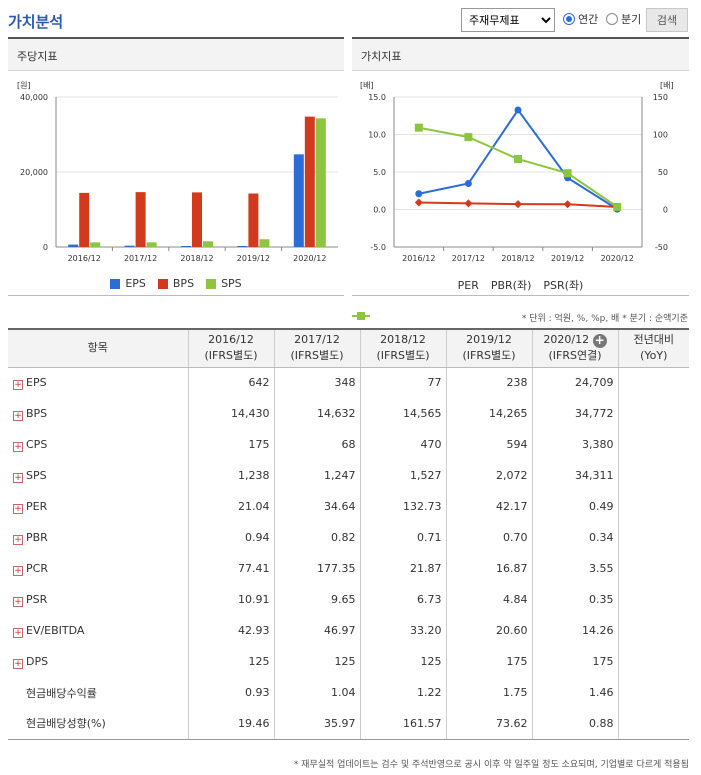 This screenshot has height=775, width=701. What do you see at coordinates (98, 537) in the screenshot?
I see `row-label-cell: + PBR` at bounding box center [98, 537].